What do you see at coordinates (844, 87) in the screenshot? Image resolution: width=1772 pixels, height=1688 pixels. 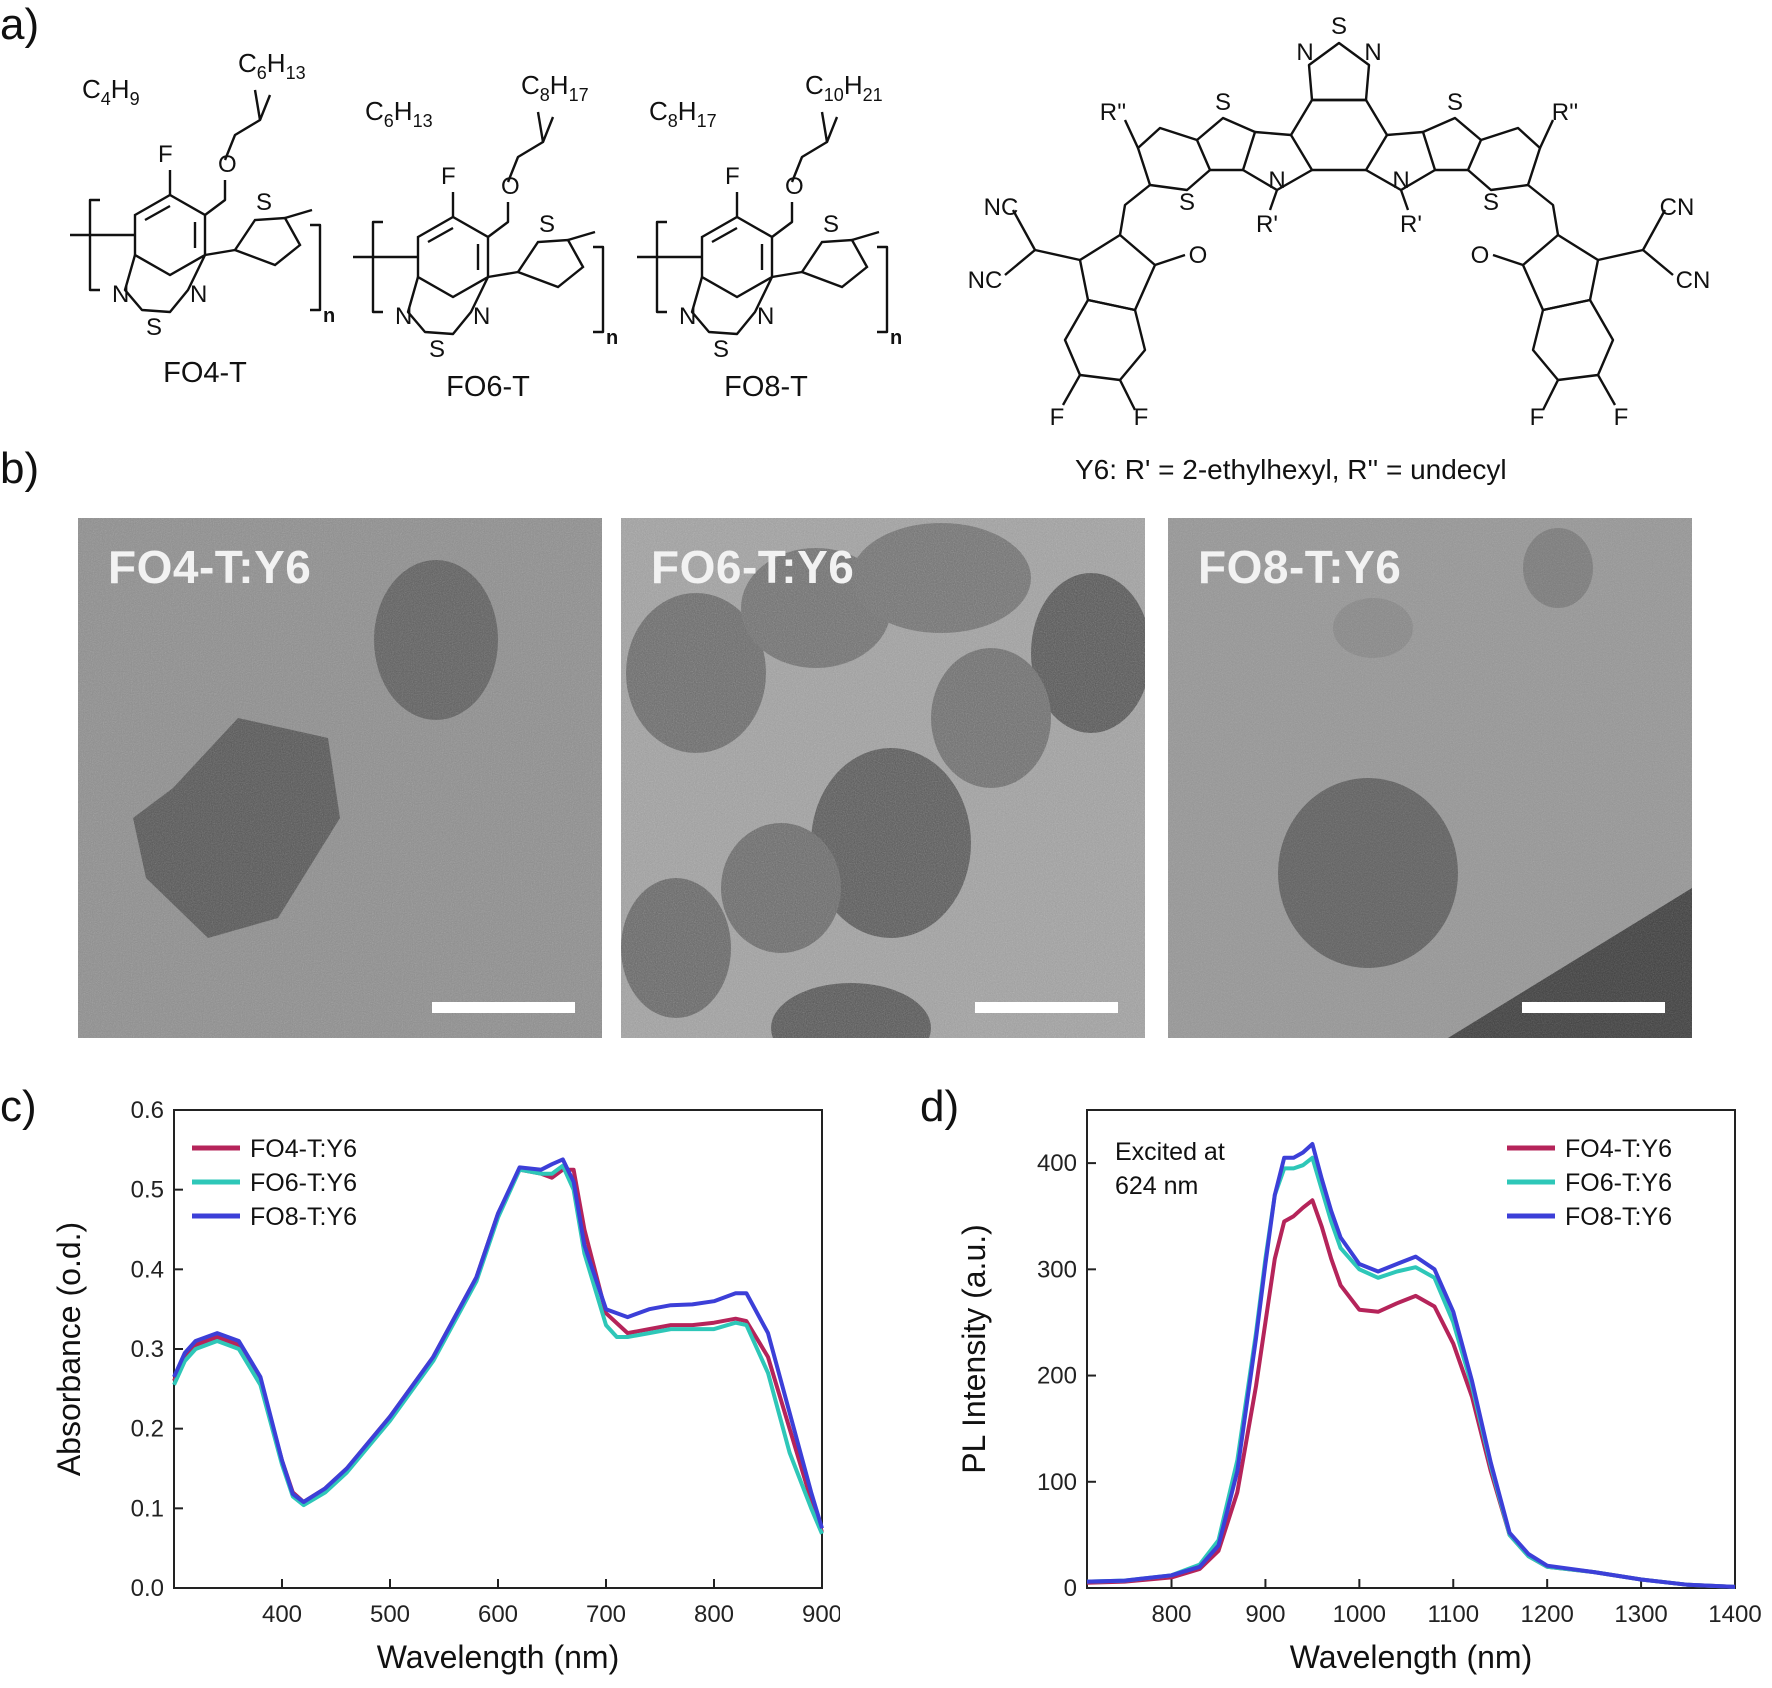 I see `side-chain-right: C10H21` at bounding box center [844, 87].